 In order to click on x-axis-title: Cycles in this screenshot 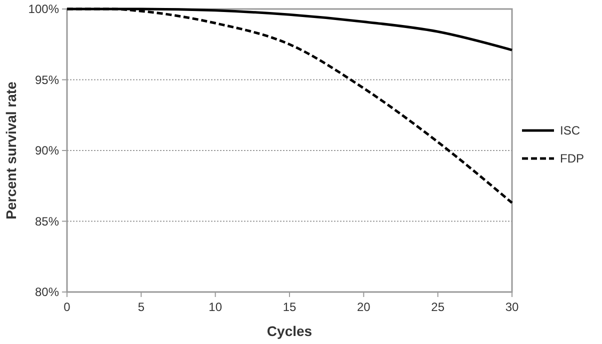, I will do `click(289, 331)`.